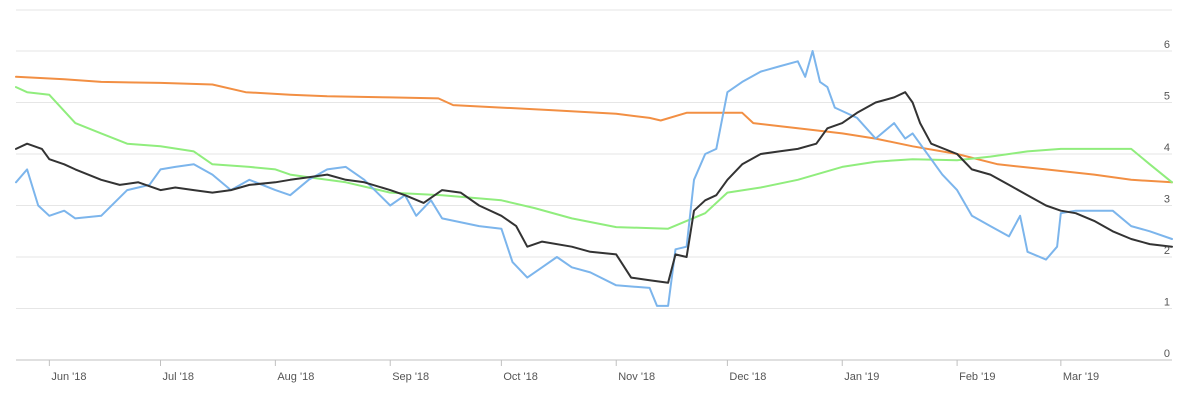  What do you see at coordinates (861, 377) in the screenshot?
I see `x-tick-label: Jan '19` at bounding box center [861, 377].